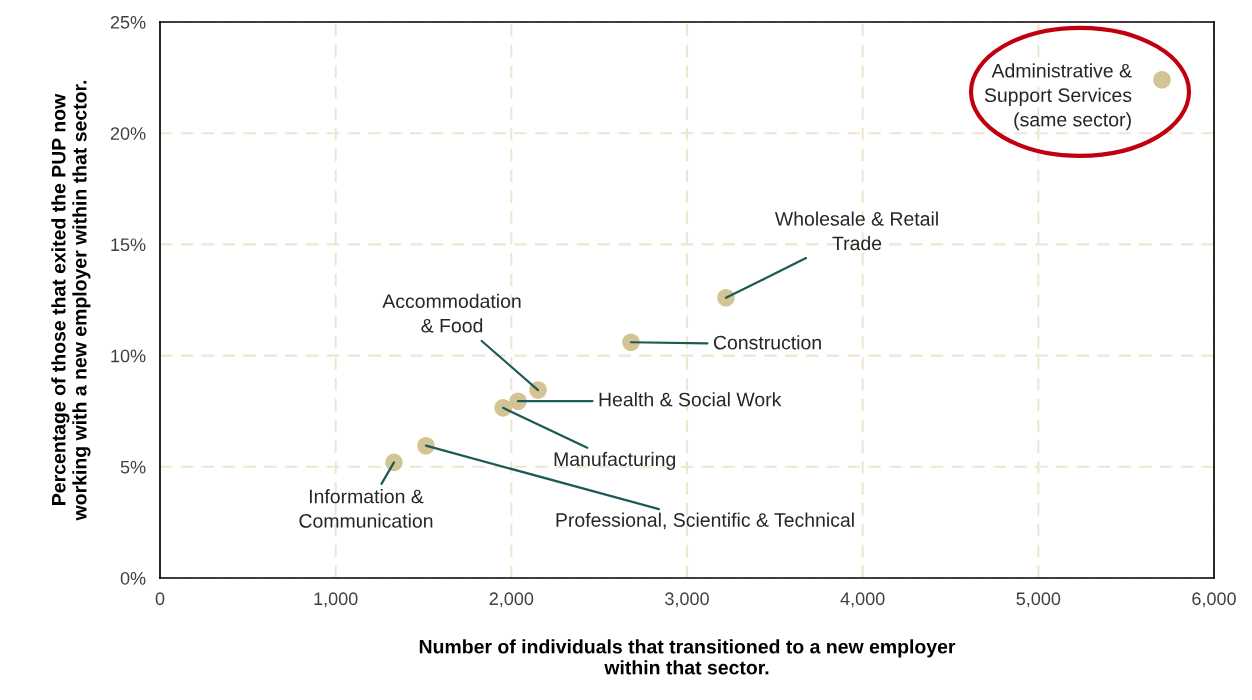  Describe the element at coordinates (1038, 600) in the screenshot. I see `x-tick-label: 5,000` at that location.